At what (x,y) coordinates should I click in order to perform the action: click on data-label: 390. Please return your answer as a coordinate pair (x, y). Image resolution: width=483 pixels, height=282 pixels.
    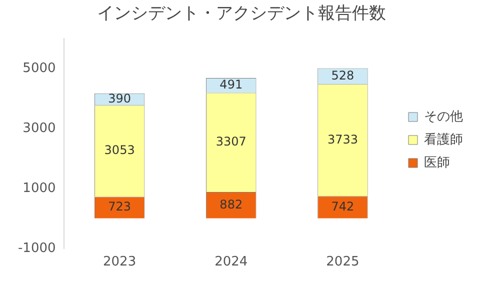
    Looking at the image, I should click on (120, 98).